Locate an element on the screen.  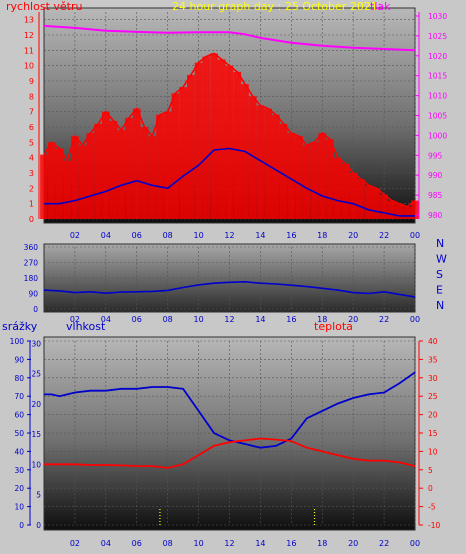
srazky-tick-label: 60 is located at coordinates (19, 415).